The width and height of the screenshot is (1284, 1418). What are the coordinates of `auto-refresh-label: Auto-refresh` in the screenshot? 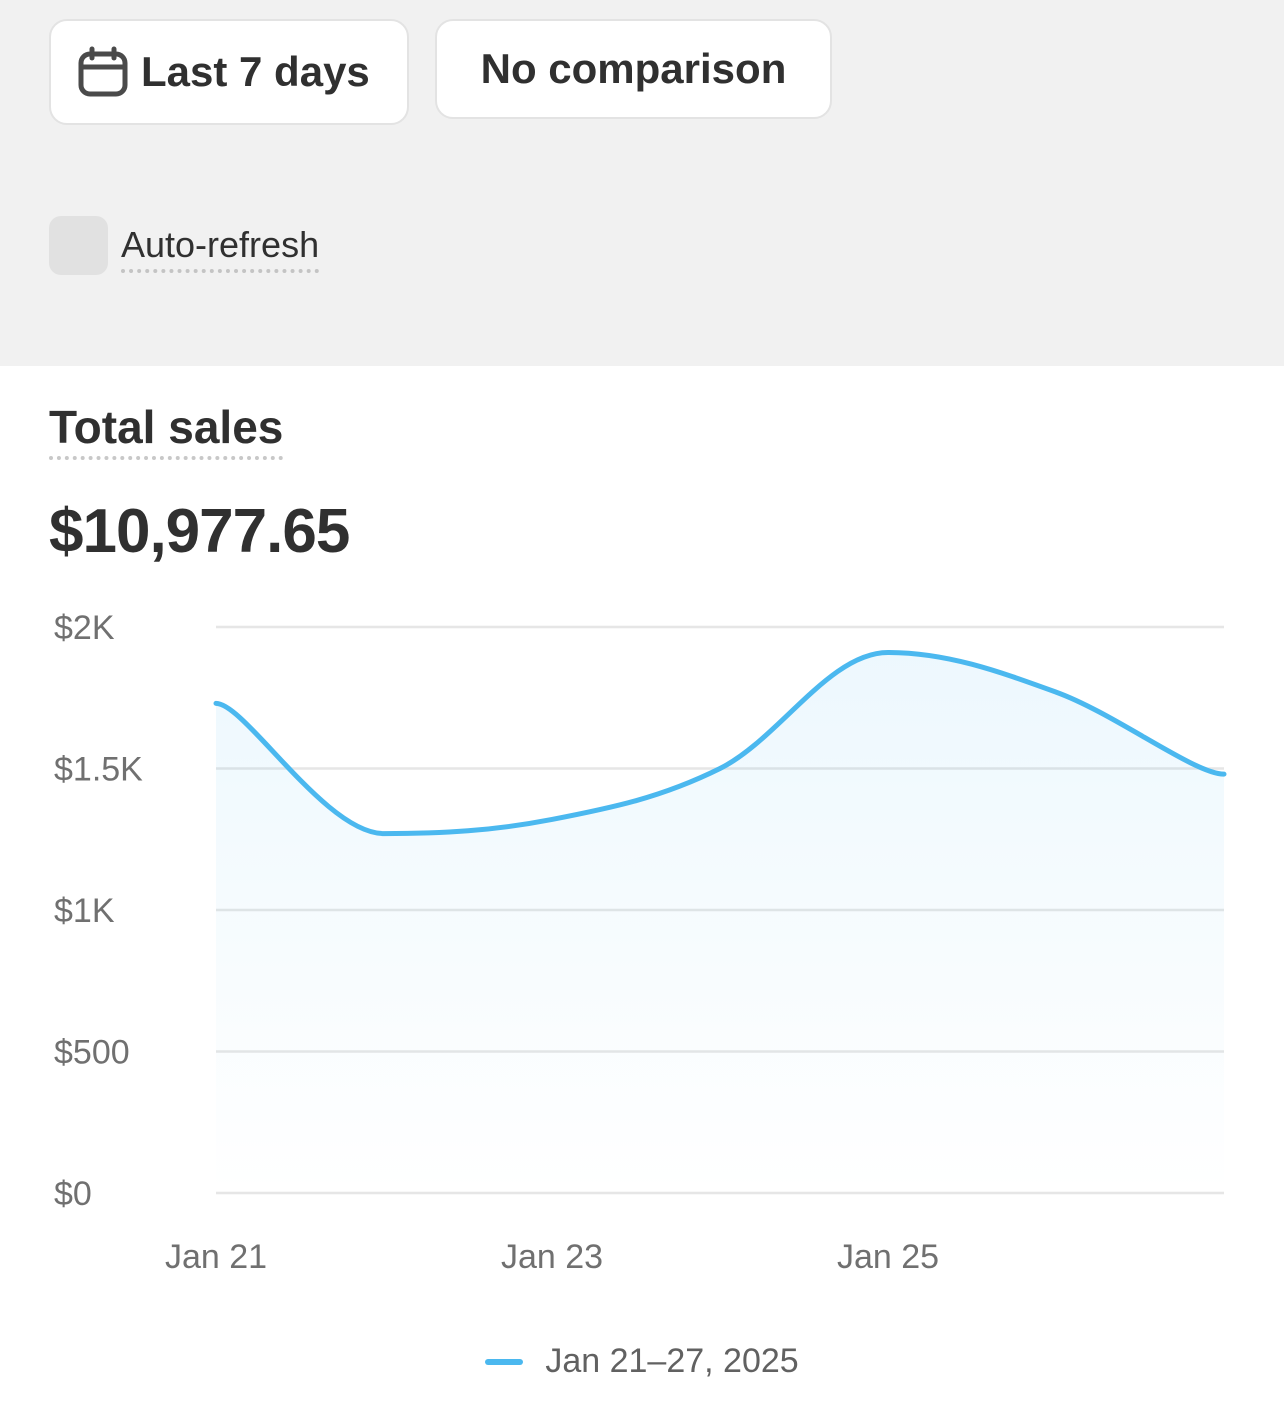 It's located at (220, 248).